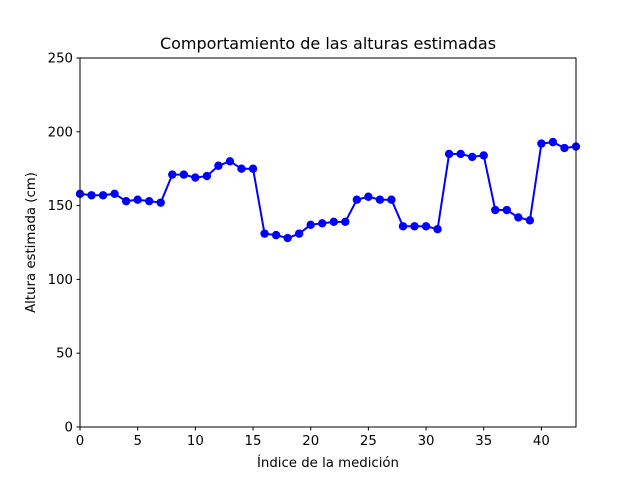 The height and width of the screenshot is (480, 640). Describe the element at coordinates (80, 441) in the screenshot. I see `x-tick-label: 0` at that location.